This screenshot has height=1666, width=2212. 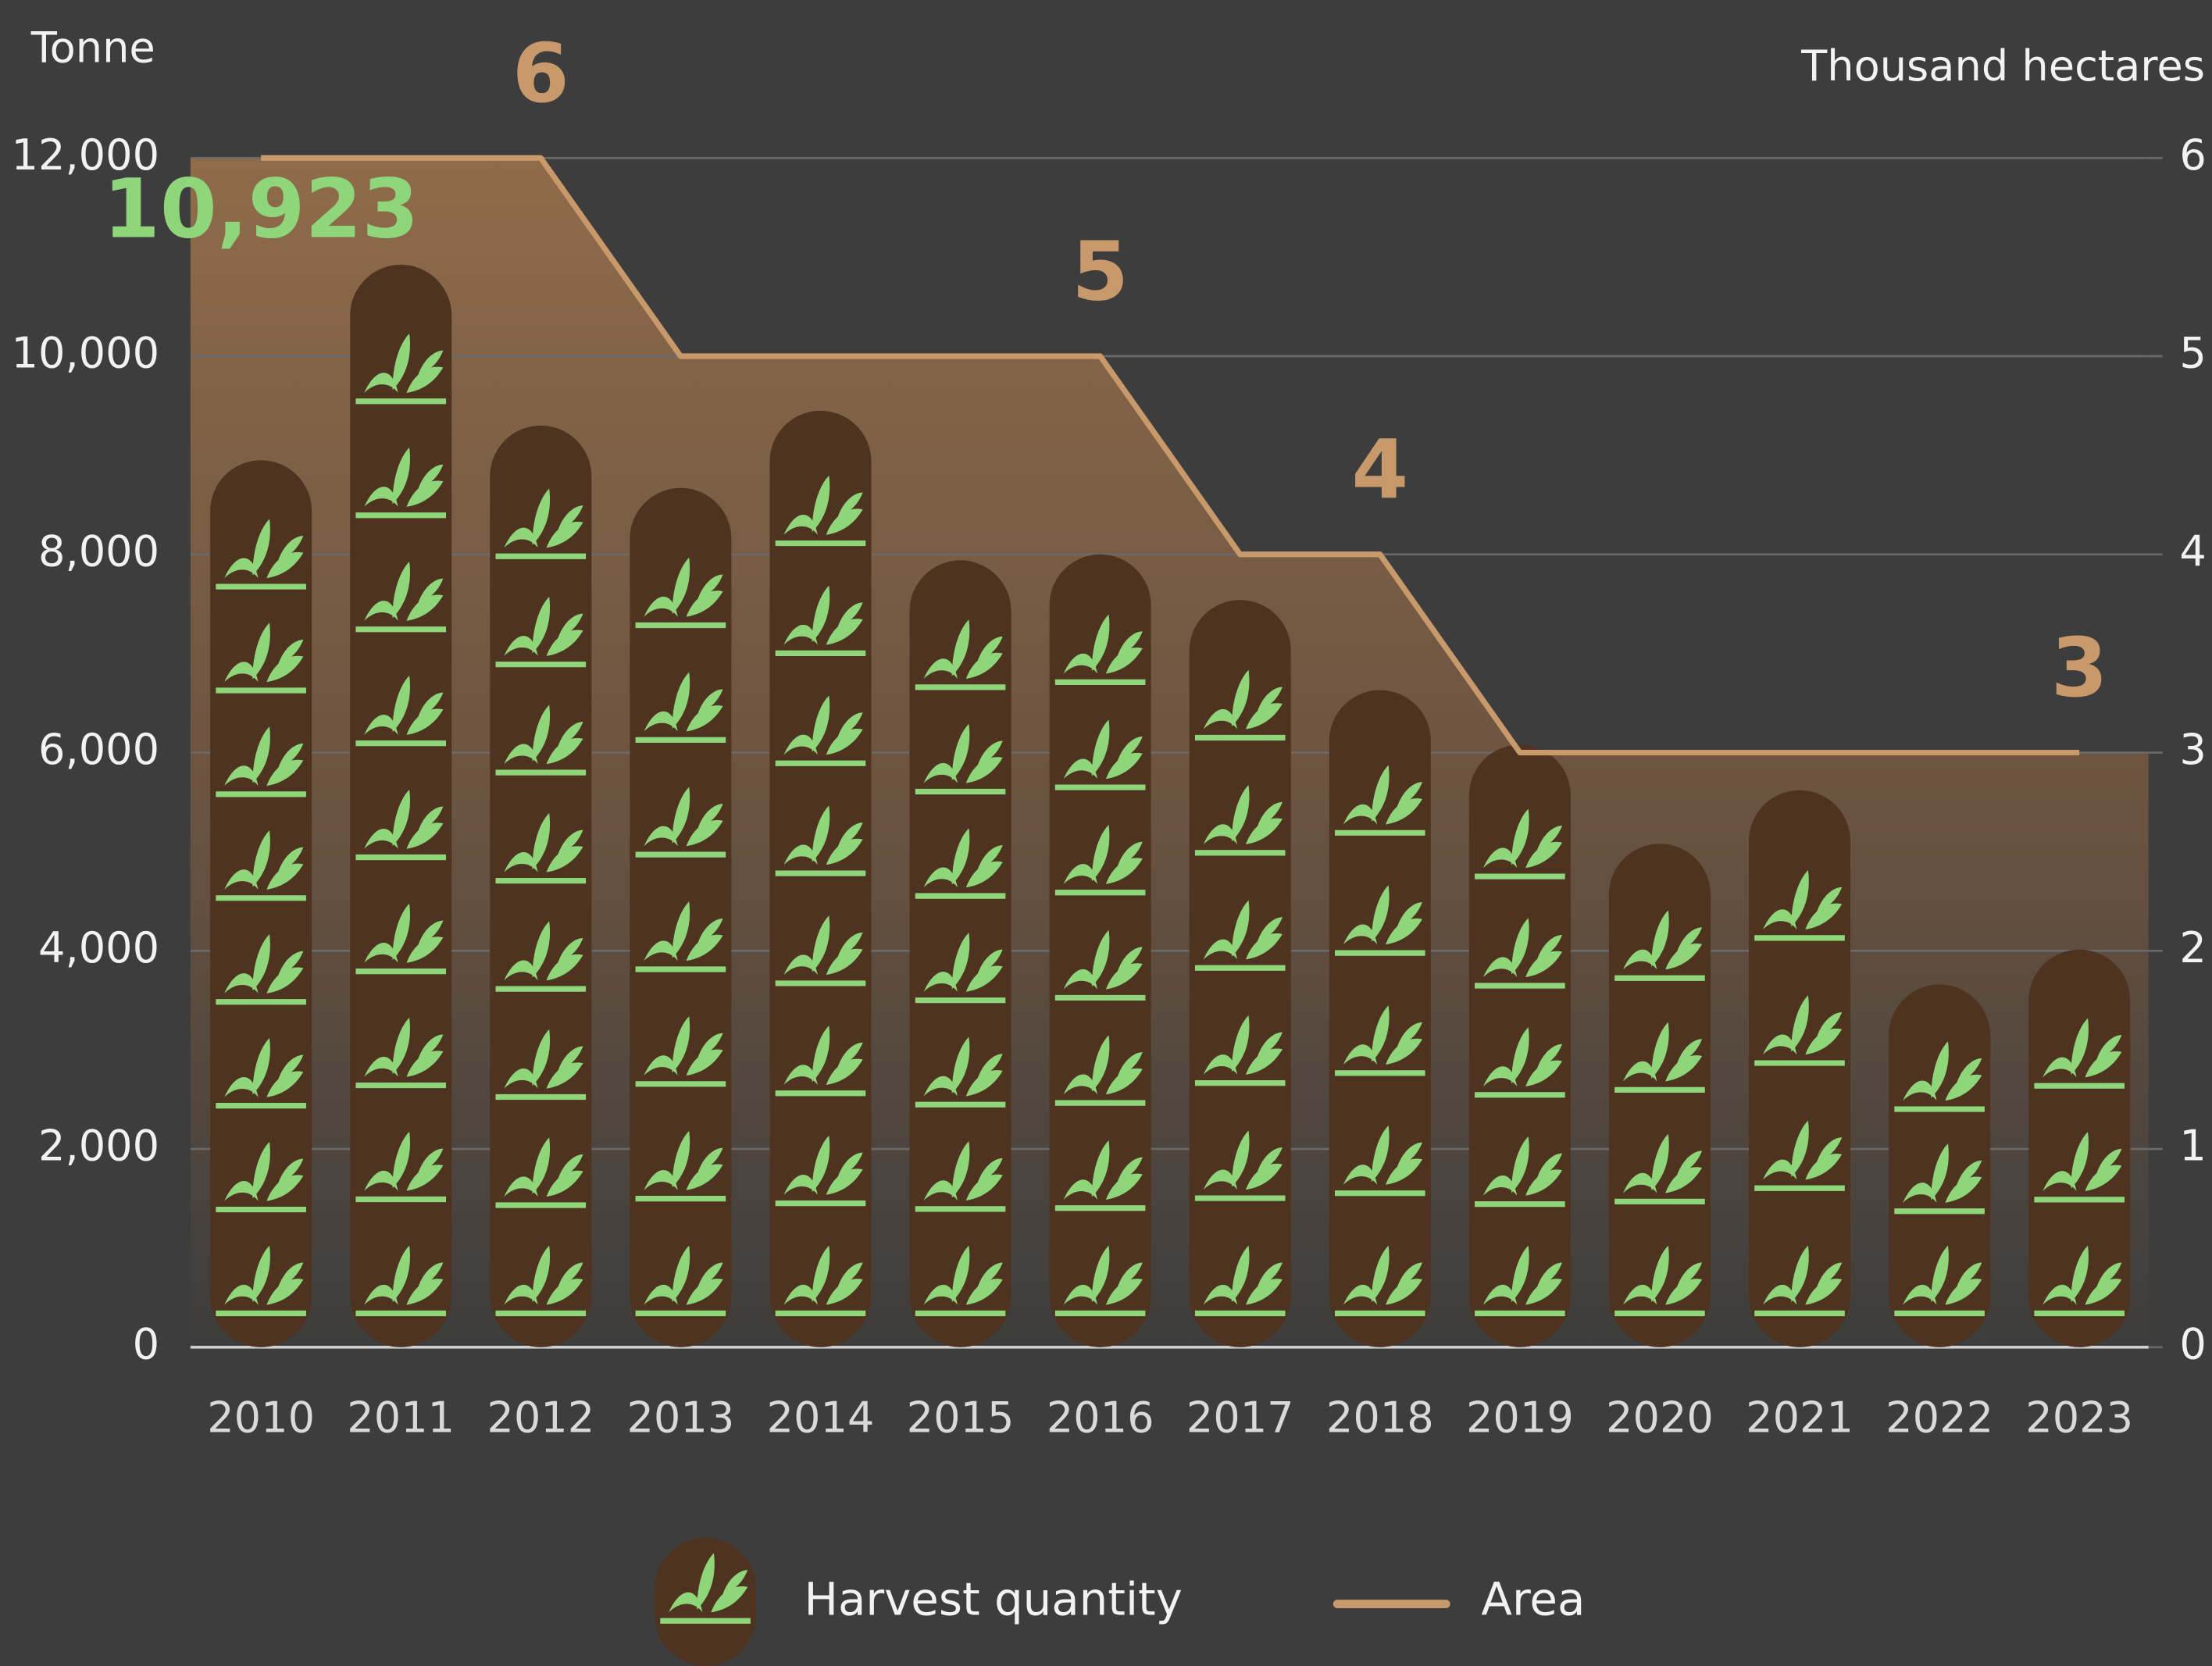 What do you see at coordinates (2192, 1344) in the screenshot?
I see `y2-tick-label: 0` at bounding box center [2192, 1344].